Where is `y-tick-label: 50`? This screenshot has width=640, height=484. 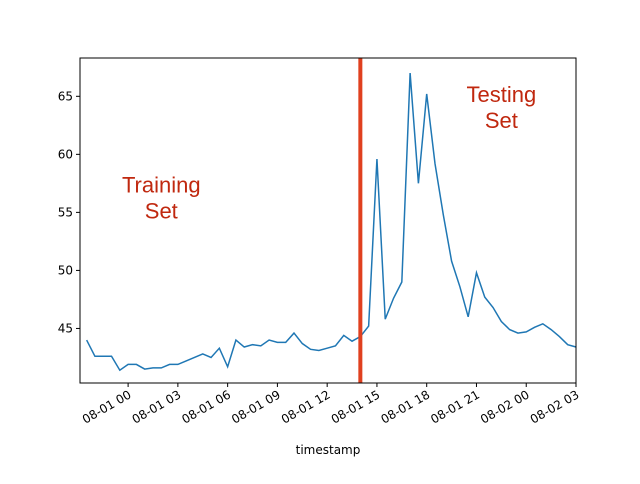 y-tick-label: 50 is located at coordinates (65, 270).